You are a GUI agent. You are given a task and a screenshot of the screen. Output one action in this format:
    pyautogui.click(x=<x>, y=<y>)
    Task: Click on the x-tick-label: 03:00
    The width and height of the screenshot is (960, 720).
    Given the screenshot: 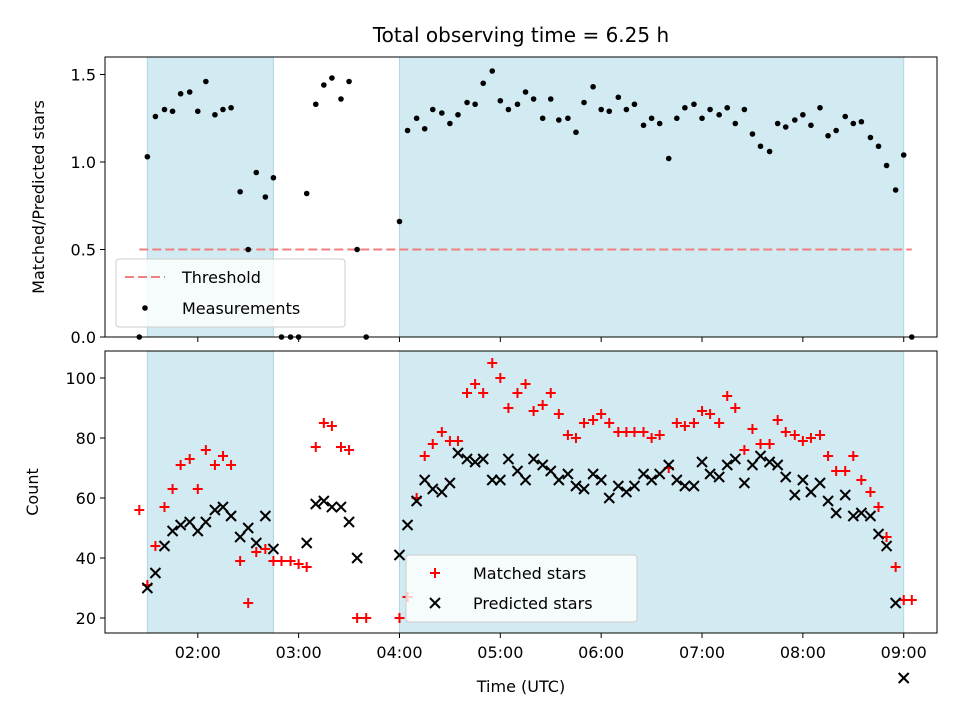 What is the action you would take?
    pyautogui.click(x=299, y=652)
    